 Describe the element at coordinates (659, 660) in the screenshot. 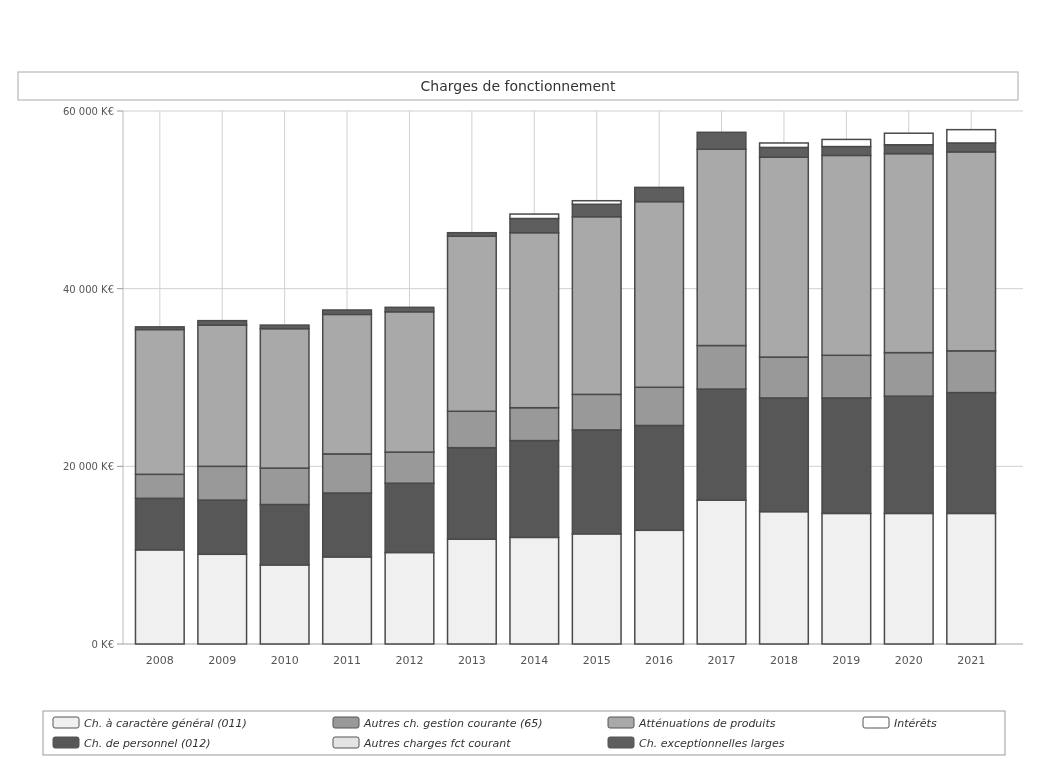

I see `x-tick-label: 2016` at that location.